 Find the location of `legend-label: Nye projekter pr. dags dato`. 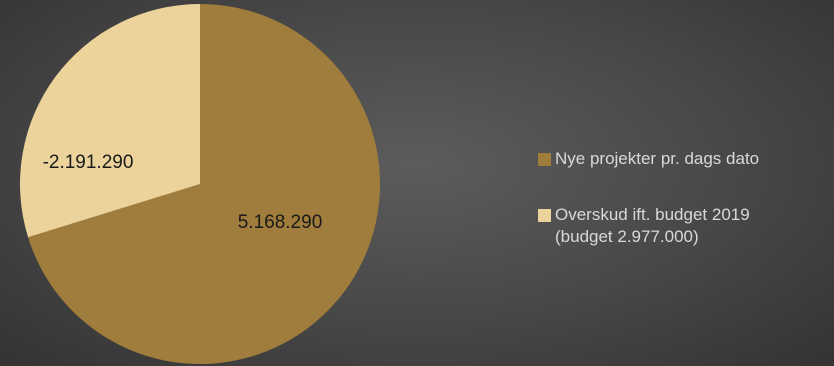

legend-label: Nye projekter pr. dags dato is located at coordinates (657, 159).